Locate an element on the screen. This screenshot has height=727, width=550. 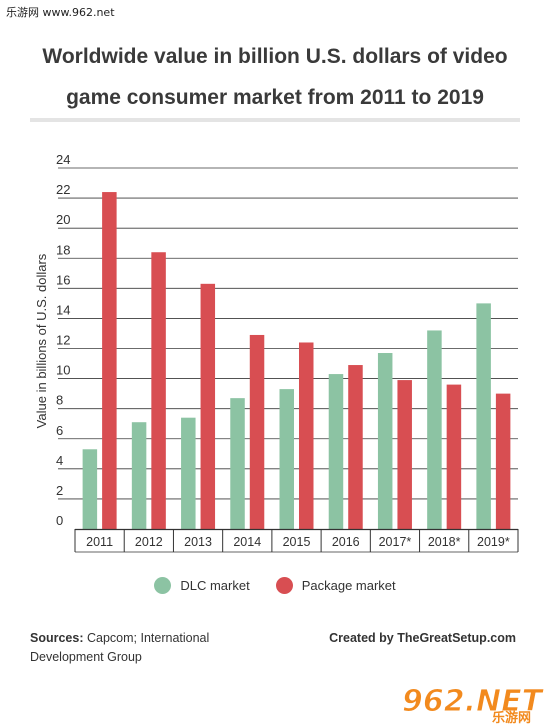
watermark-logo: 962.NET 乐游网 is located at coordinates (474, 705).